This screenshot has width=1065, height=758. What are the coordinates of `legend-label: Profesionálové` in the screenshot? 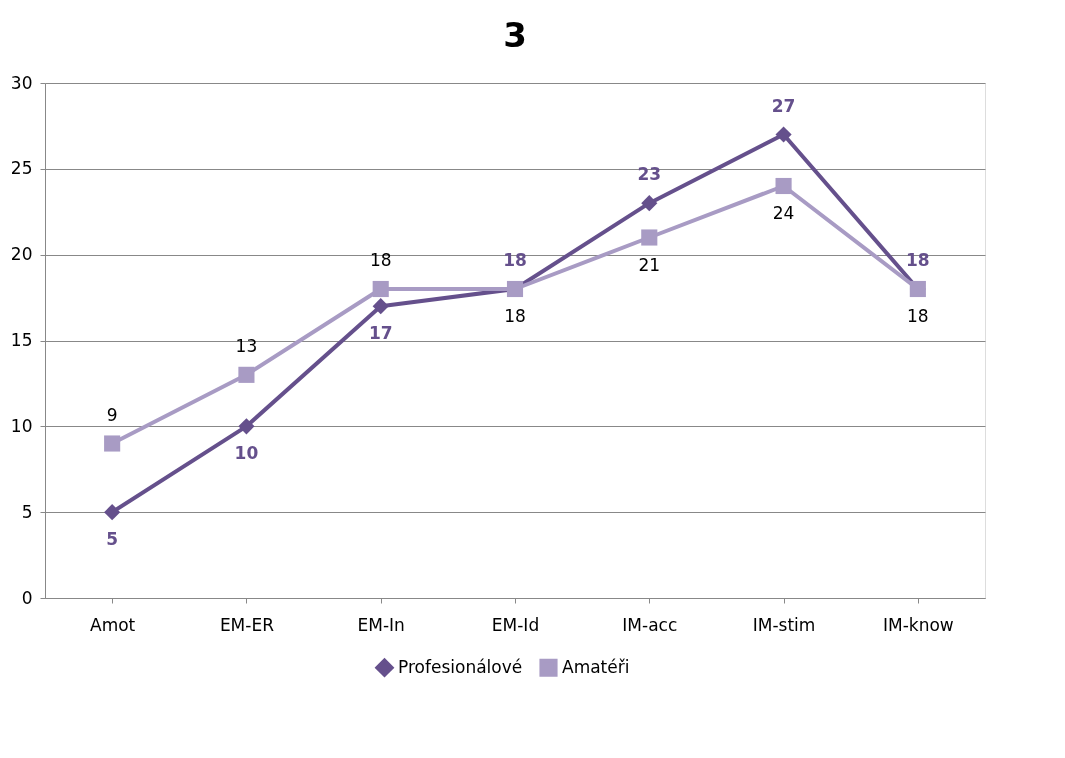 It's located at (460, 666).